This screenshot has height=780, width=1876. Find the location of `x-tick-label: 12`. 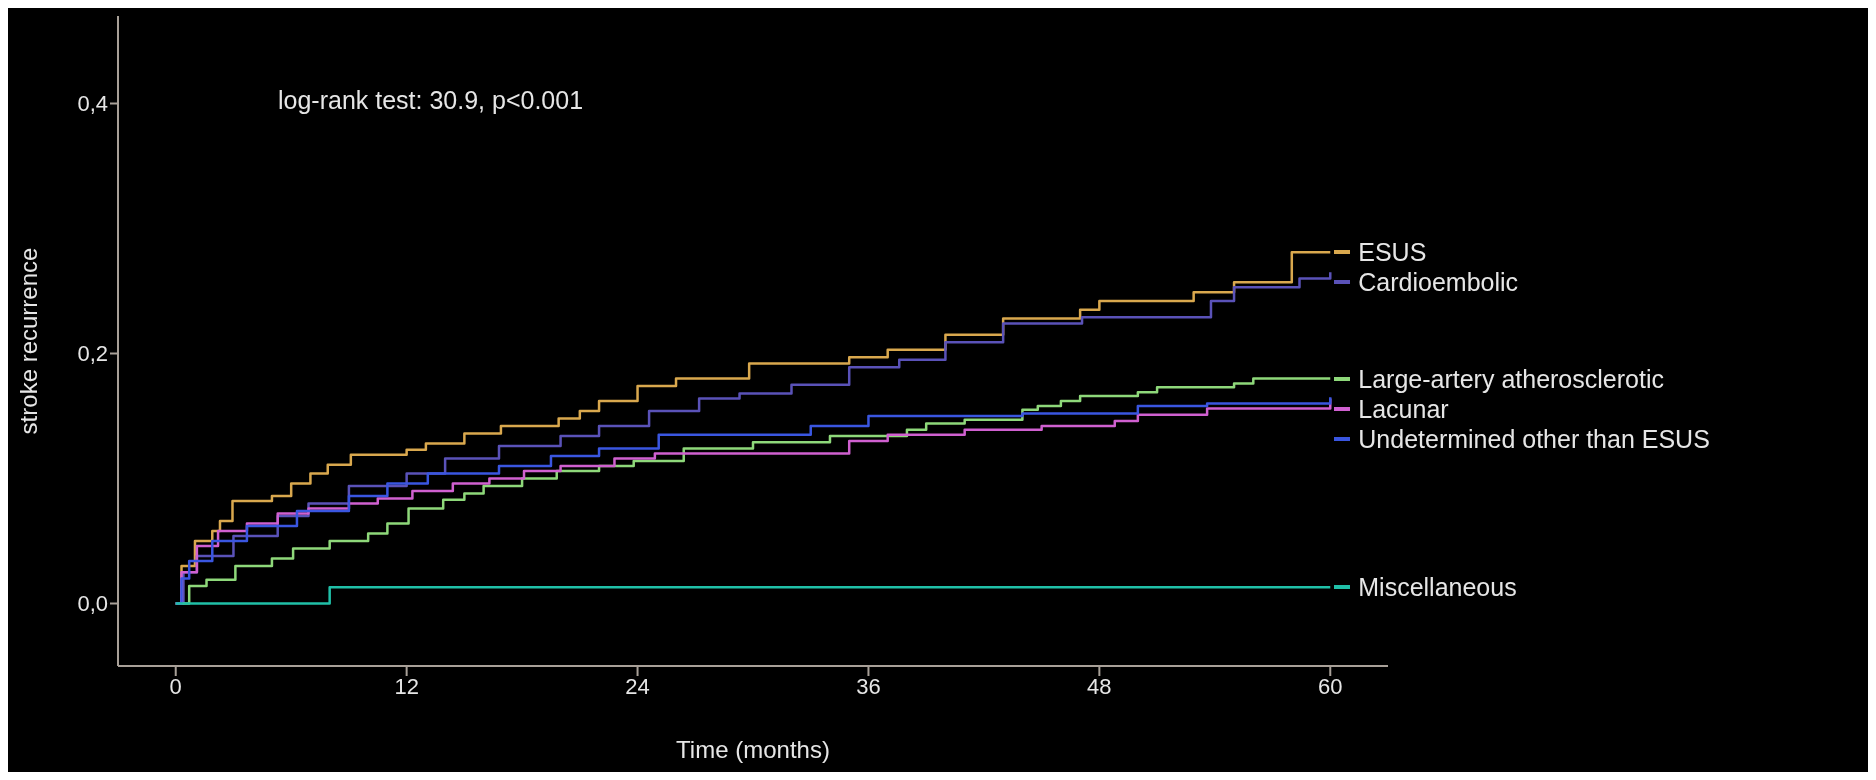

x-tick-label: 12 is located at coordinates (406, 686).